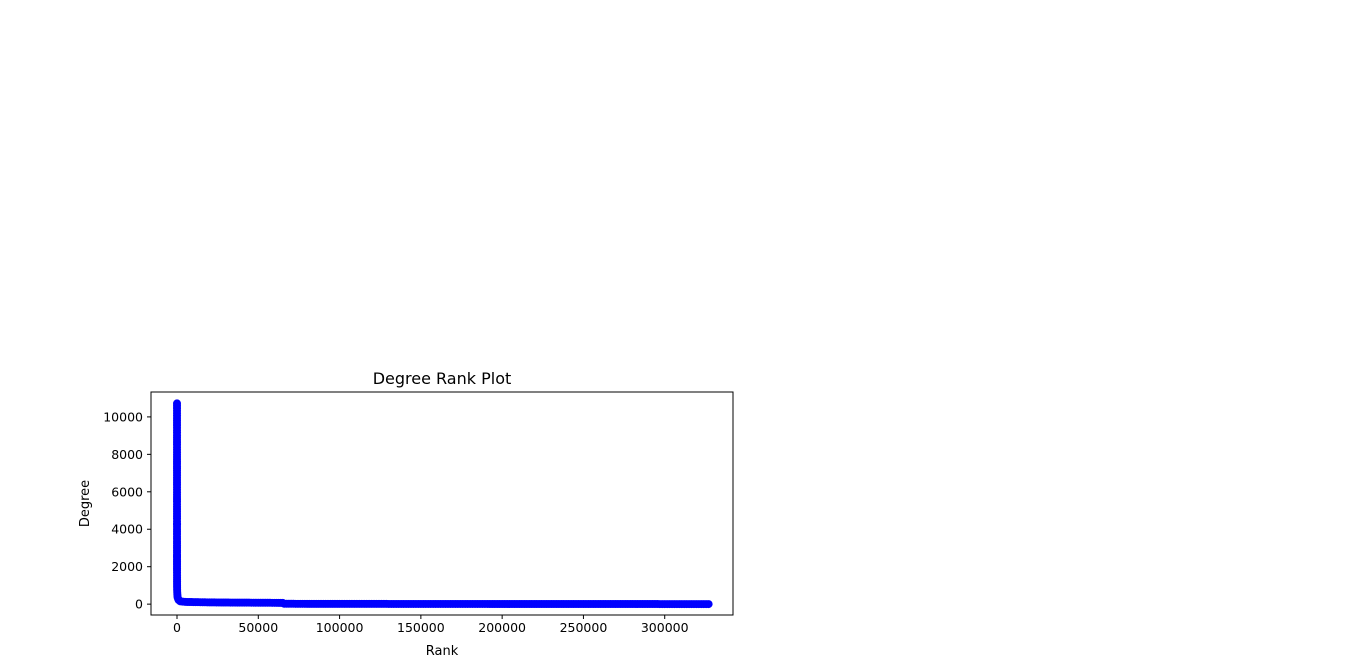 This screenshot has height=663, width=1366. I want to click on x-axis-label: Rank, so click(442, 651).